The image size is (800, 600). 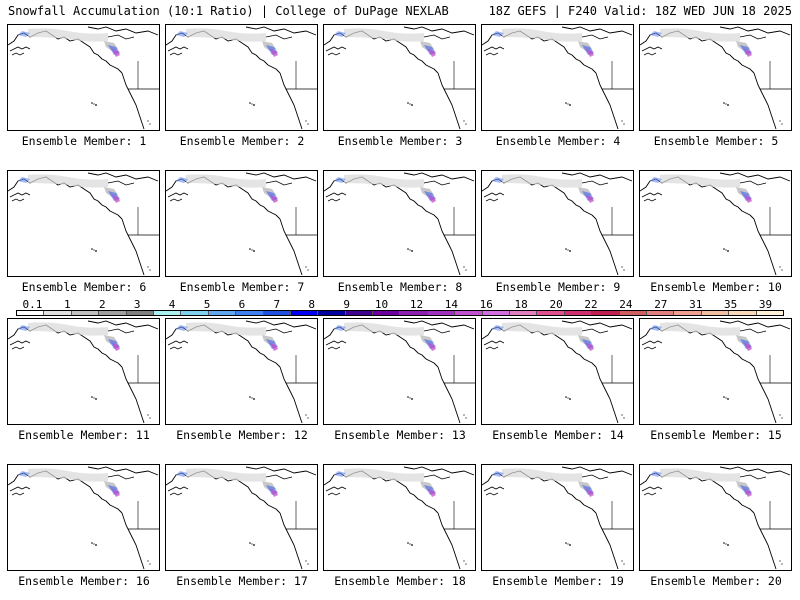 I want to click on colorbar-tick: 7, so click(x=277, y=304).